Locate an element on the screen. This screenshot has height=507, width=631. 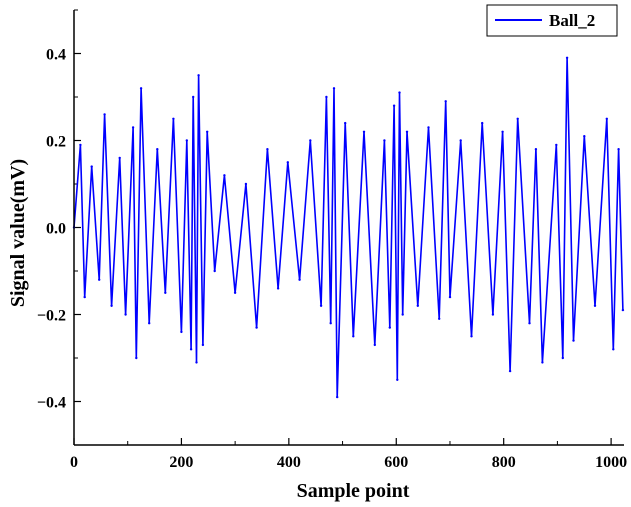
y-tick-label: 0.4 is located at coordinates (56, 55).